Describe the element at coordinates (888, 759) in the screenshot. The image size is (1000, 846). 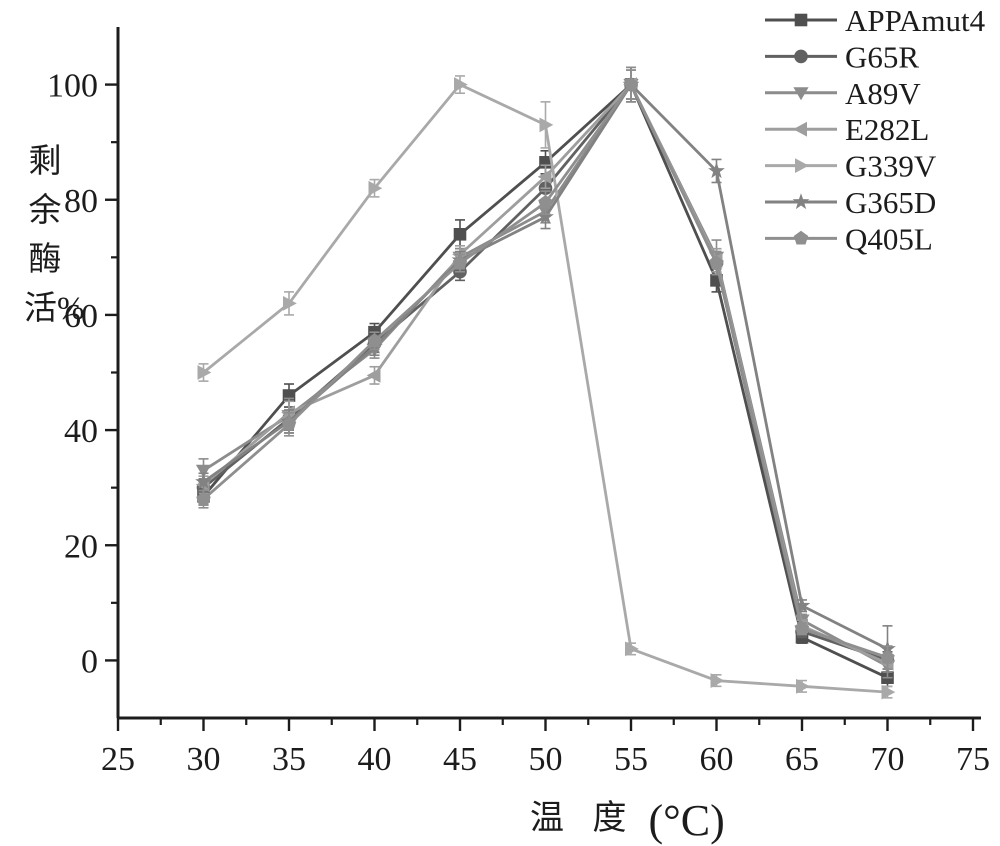
I see `x-tick-label: 70` at that location.